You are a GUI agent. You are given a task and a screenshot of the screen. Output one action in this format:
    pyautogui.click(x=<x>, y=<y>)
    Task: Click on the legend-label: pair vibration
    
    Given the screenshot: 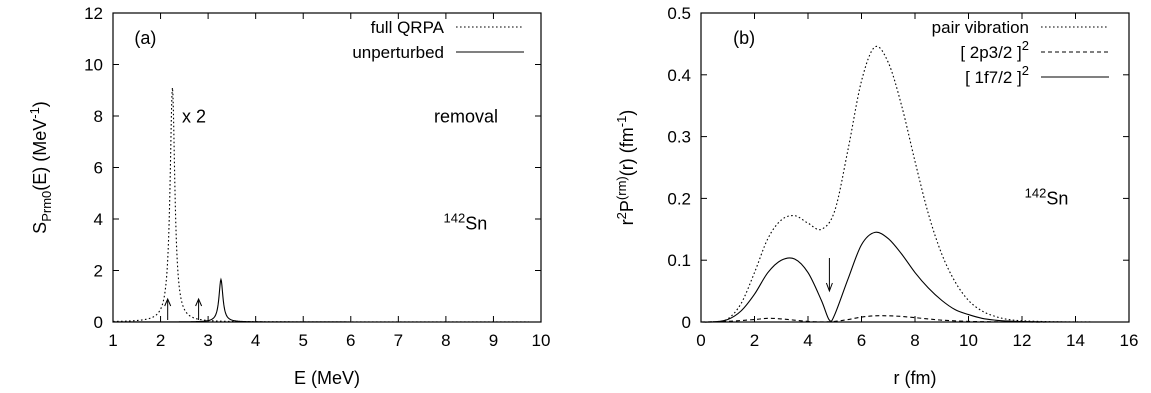 What is the action you would take?
    pyautogui.click(x=980, y=27)
    